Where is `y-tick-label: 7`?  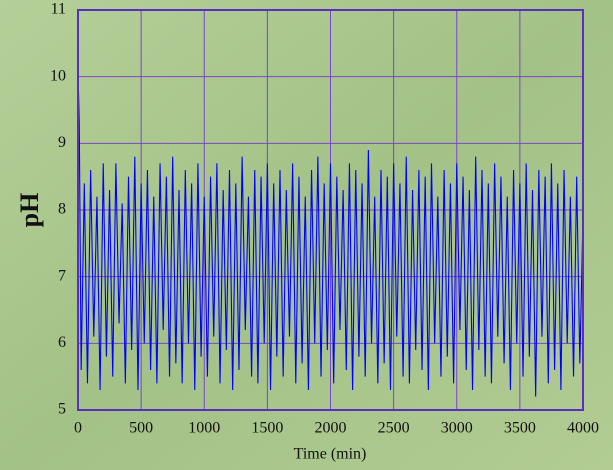 y-tick-label: 7 is located at coordinates (62, 275).